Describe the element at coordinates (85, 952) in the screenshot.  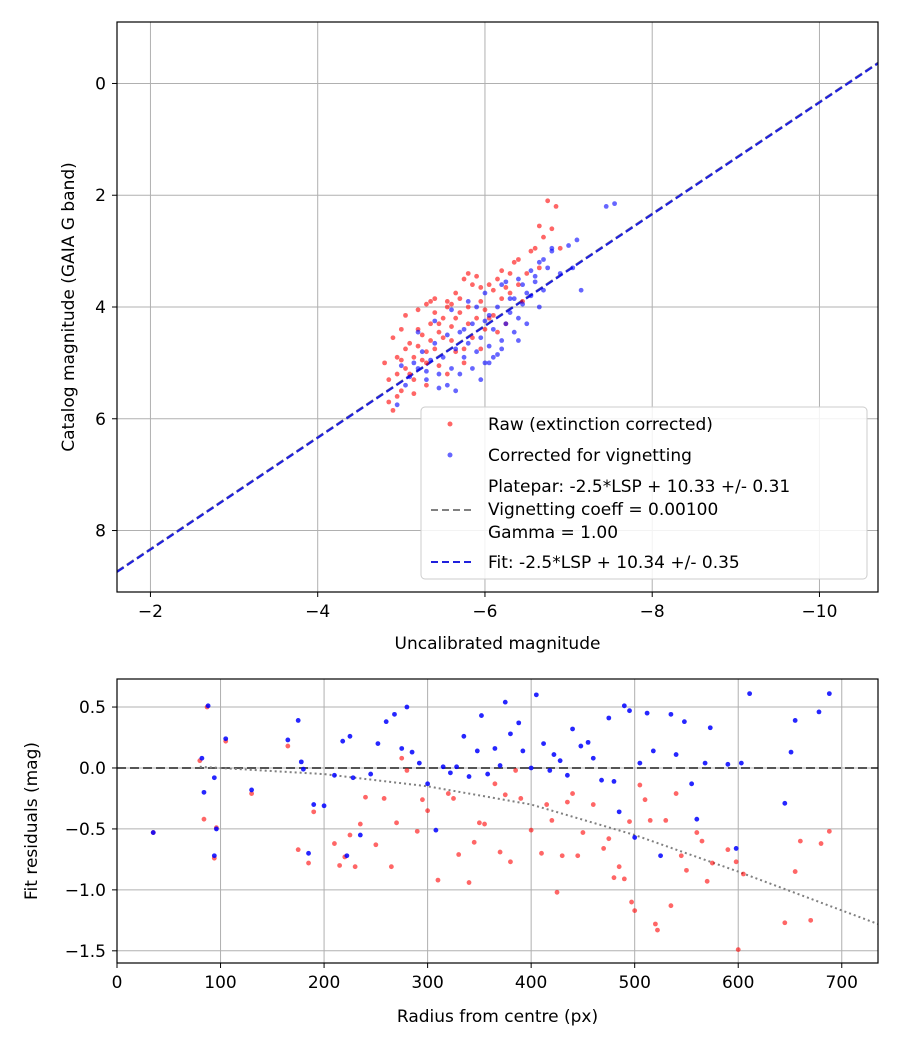
I see `bottom-y-tick-label: −1.5` at that location.